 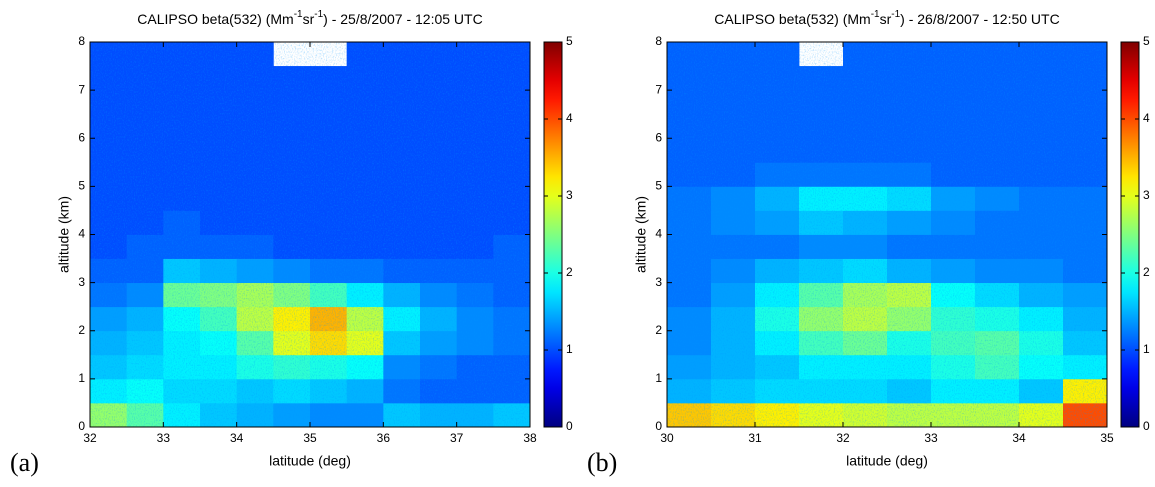 I want to click on title-text: ) - 25/8/2007 - 12:05 UTC, so click(x=403, y=19).